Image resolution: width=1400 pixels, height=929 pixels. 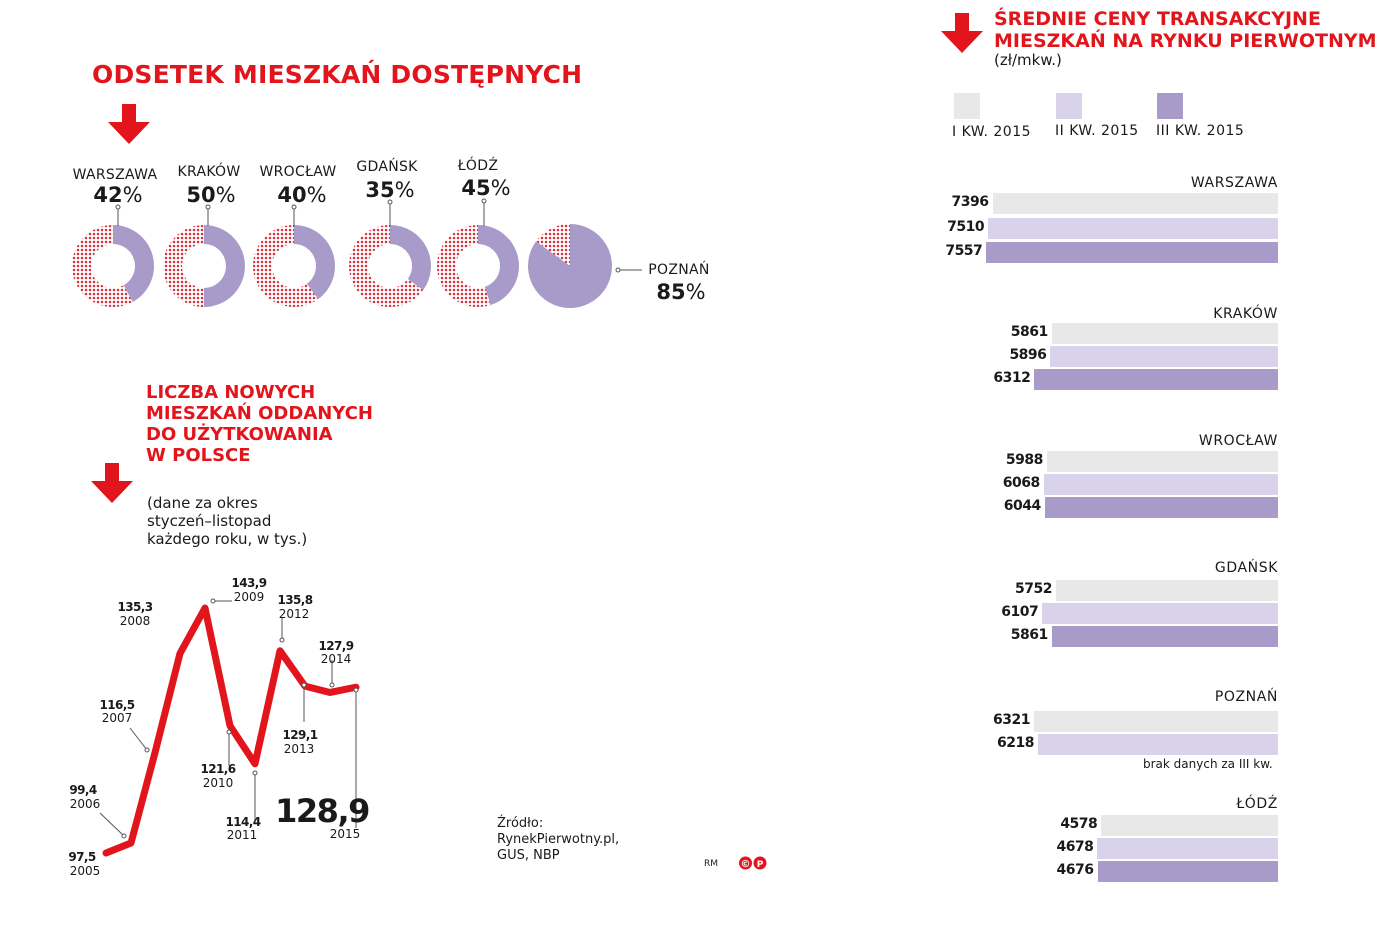 I want to click on author-credit: RM, so click(x=711, y=864).